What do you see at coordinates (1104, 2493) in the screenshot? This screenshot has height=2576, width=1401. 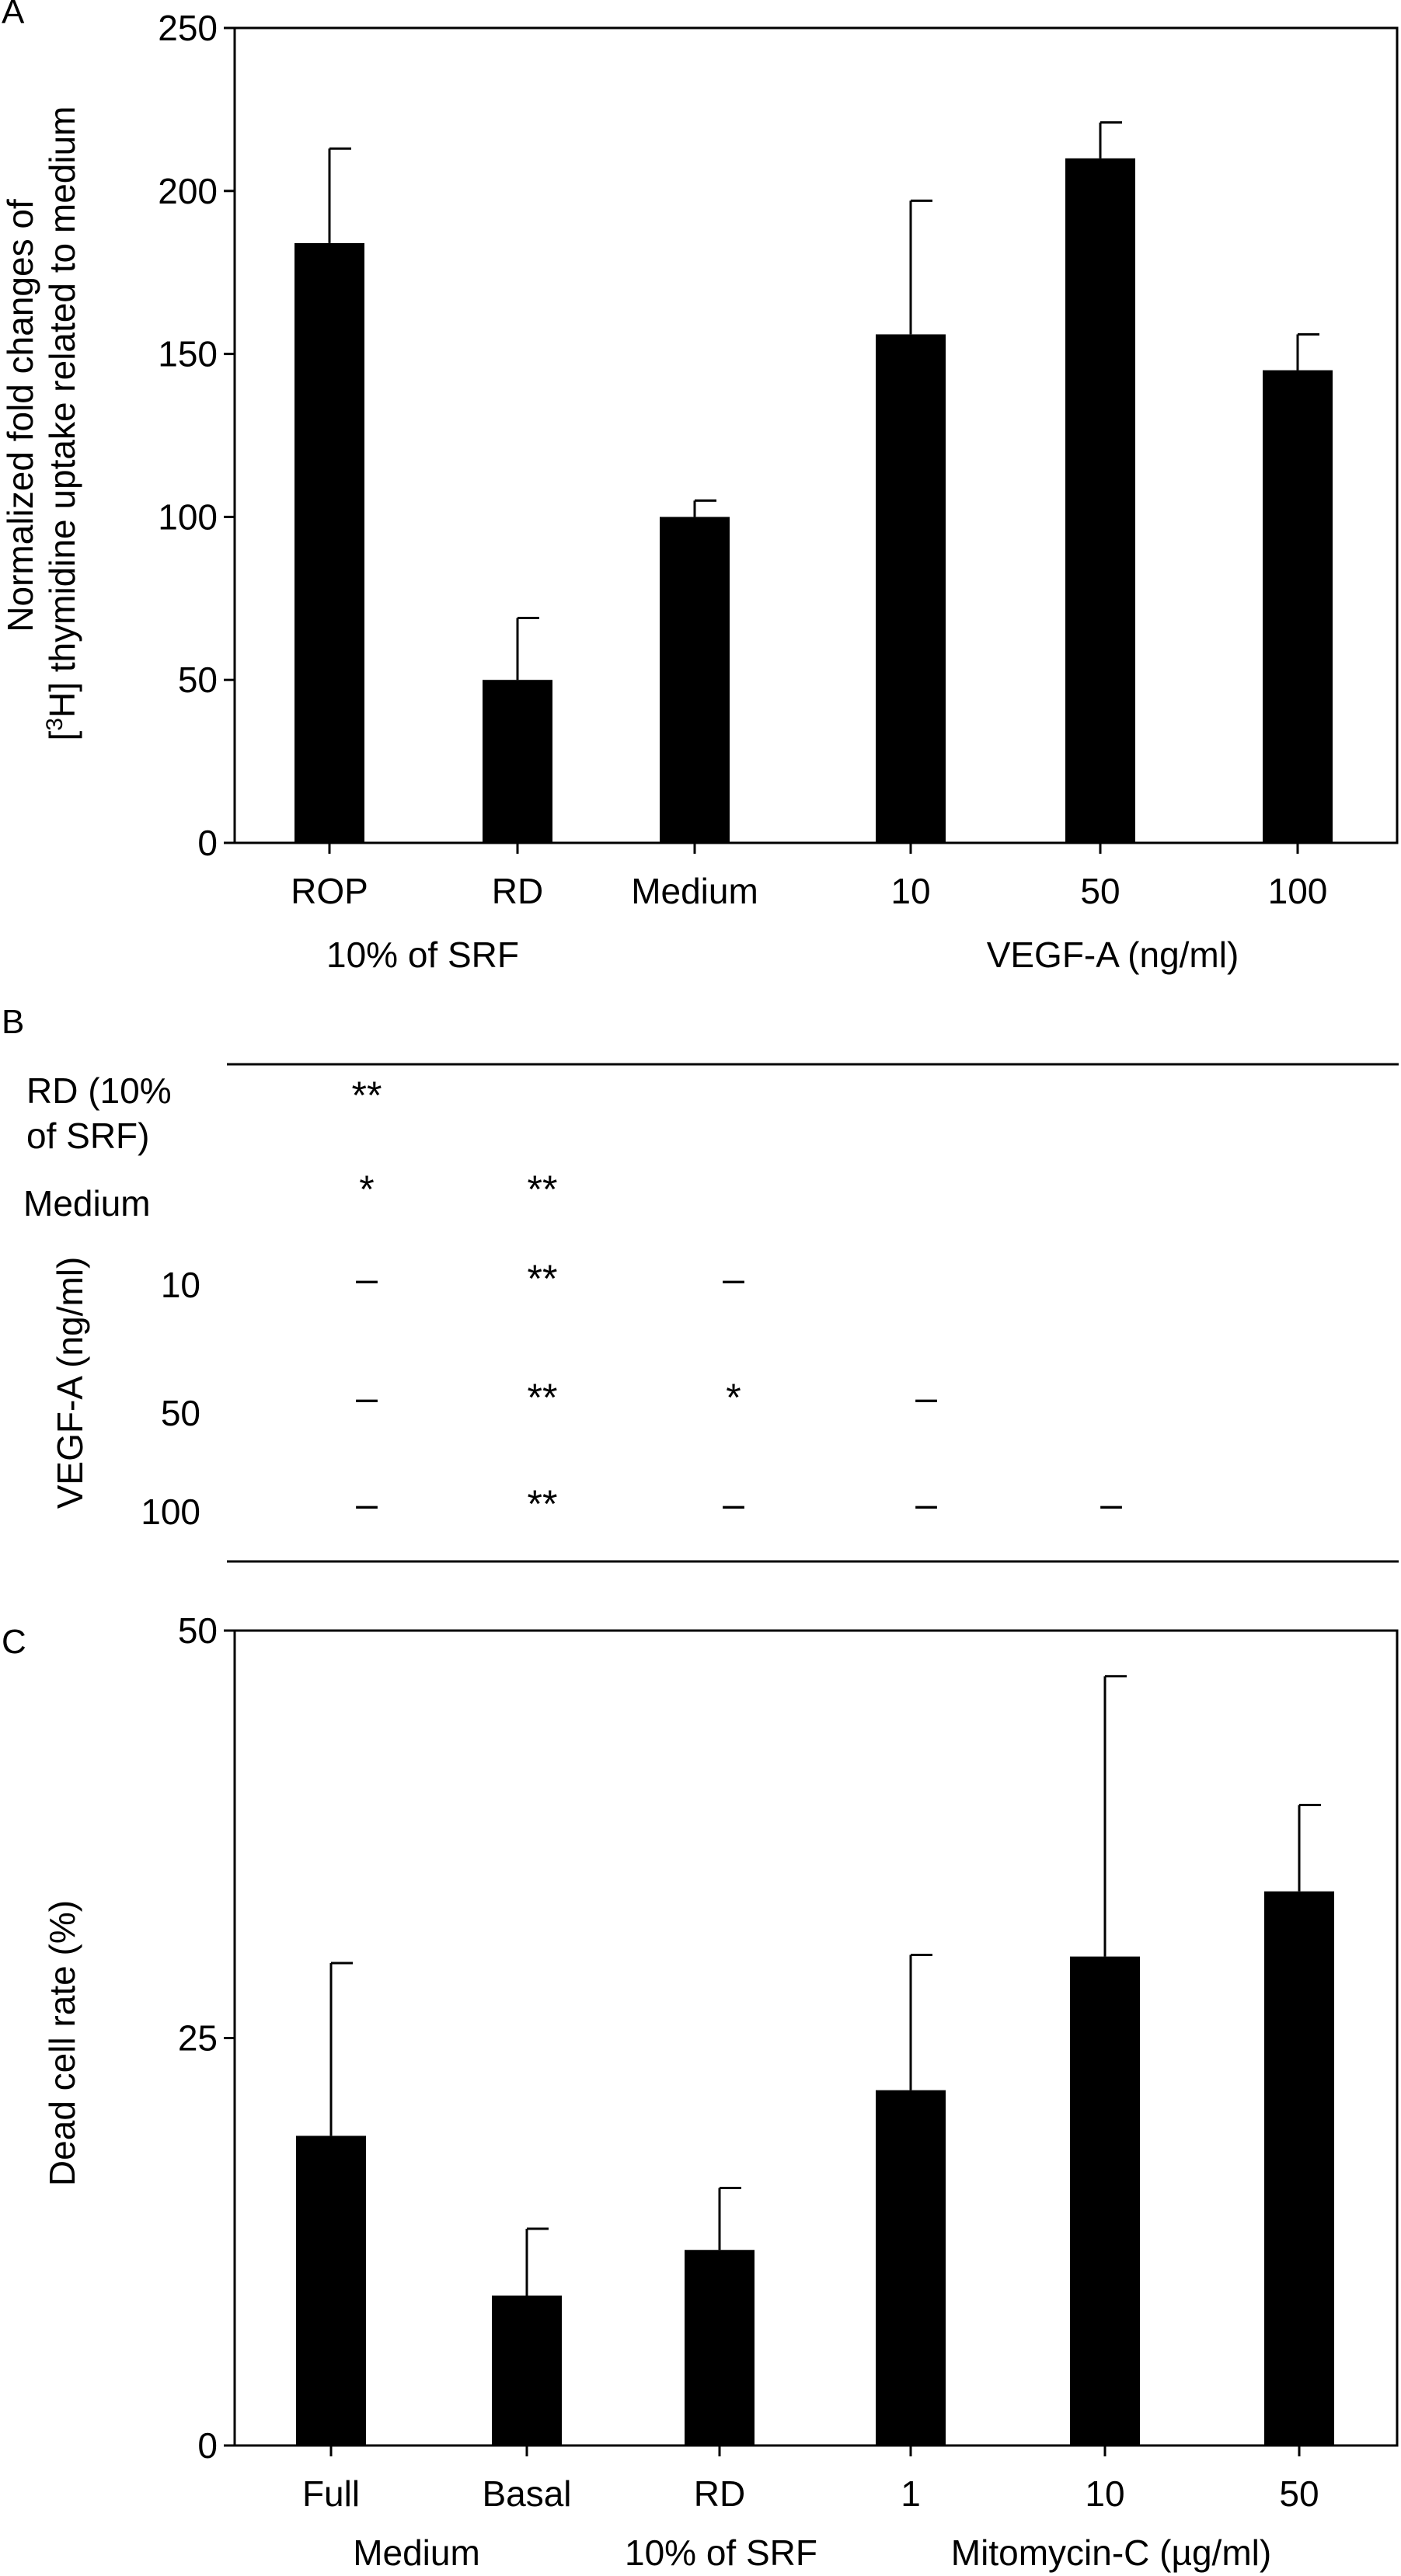 I see `c-x-tick-label: 10` at bounding box center [1104, 2493].